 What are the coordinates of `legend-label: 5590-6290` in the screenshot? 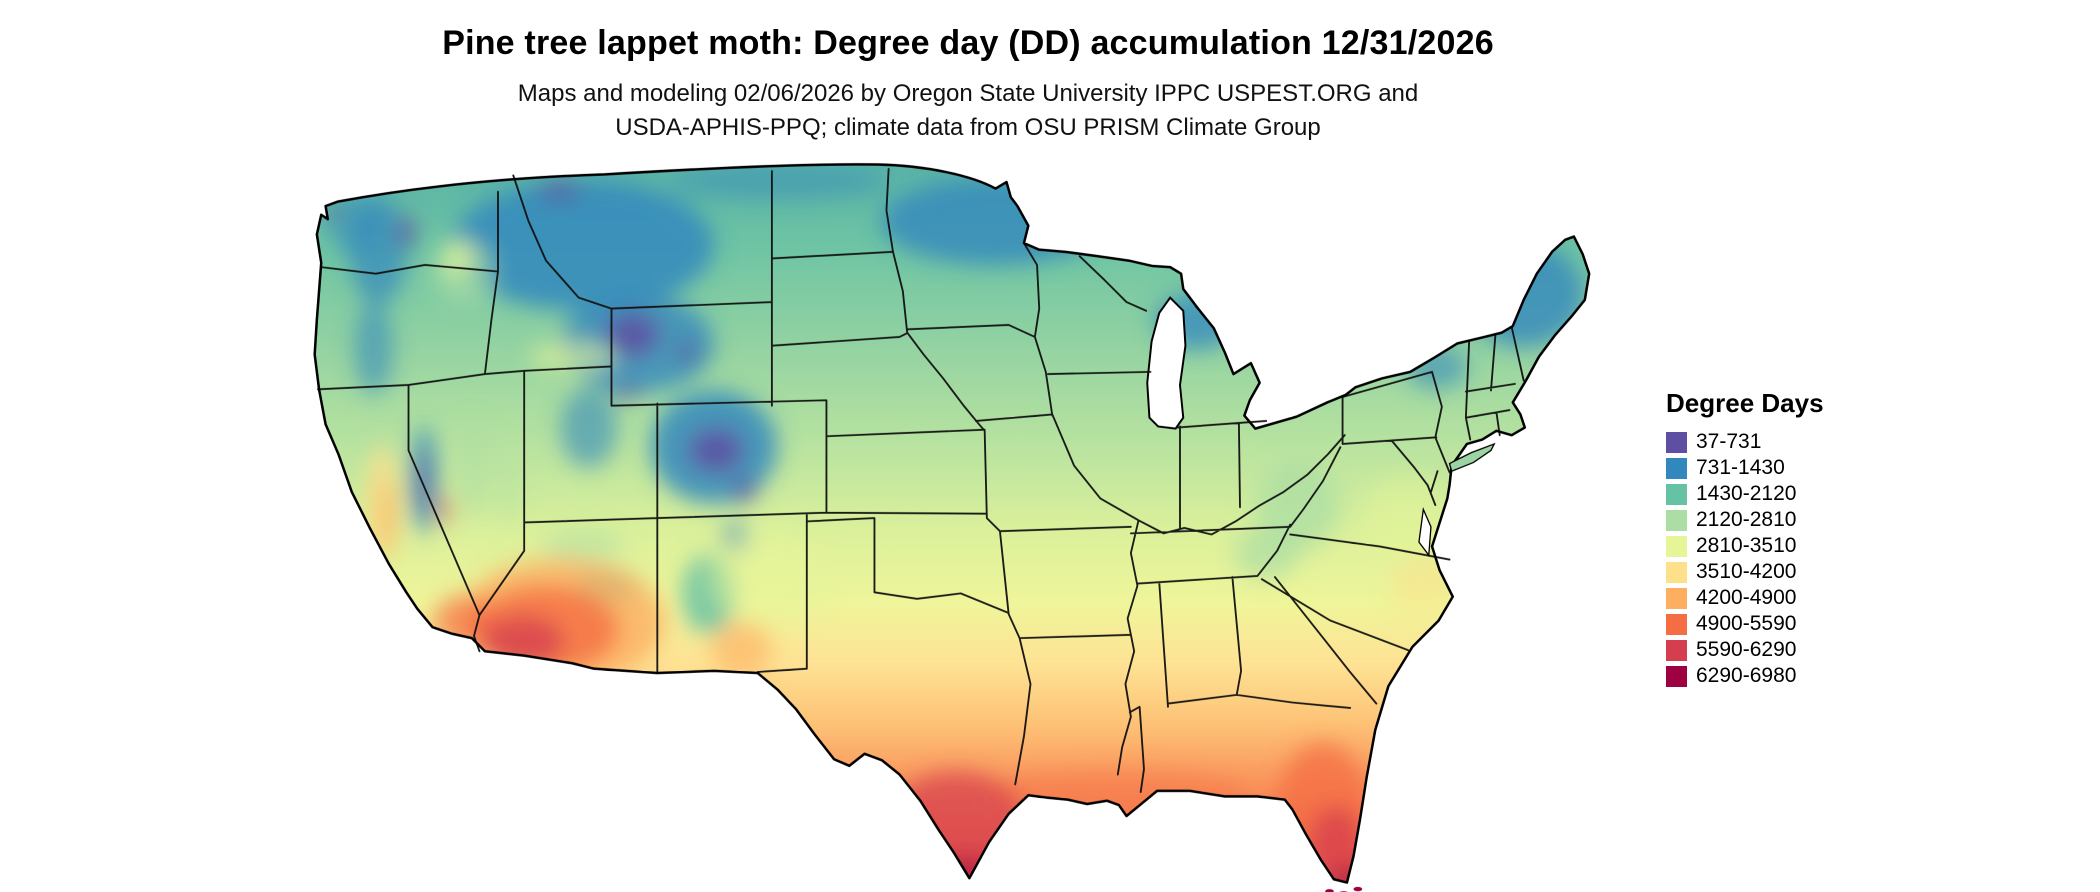 It's located at (1746, 649).